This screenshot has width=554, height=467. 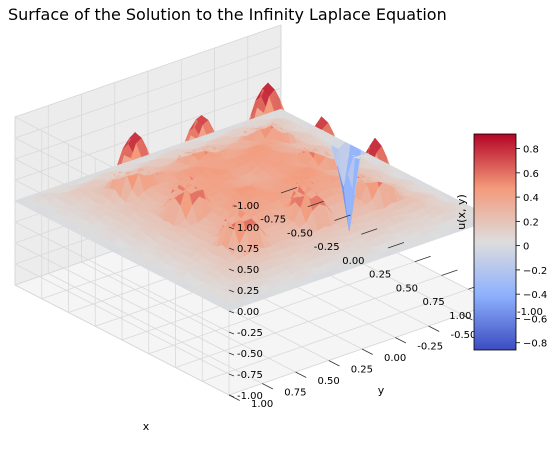 What do you see at coordinates (380, 275) in the screenshot?
I see `x-tick-label: 0.25` at bounding box center [380, 275].